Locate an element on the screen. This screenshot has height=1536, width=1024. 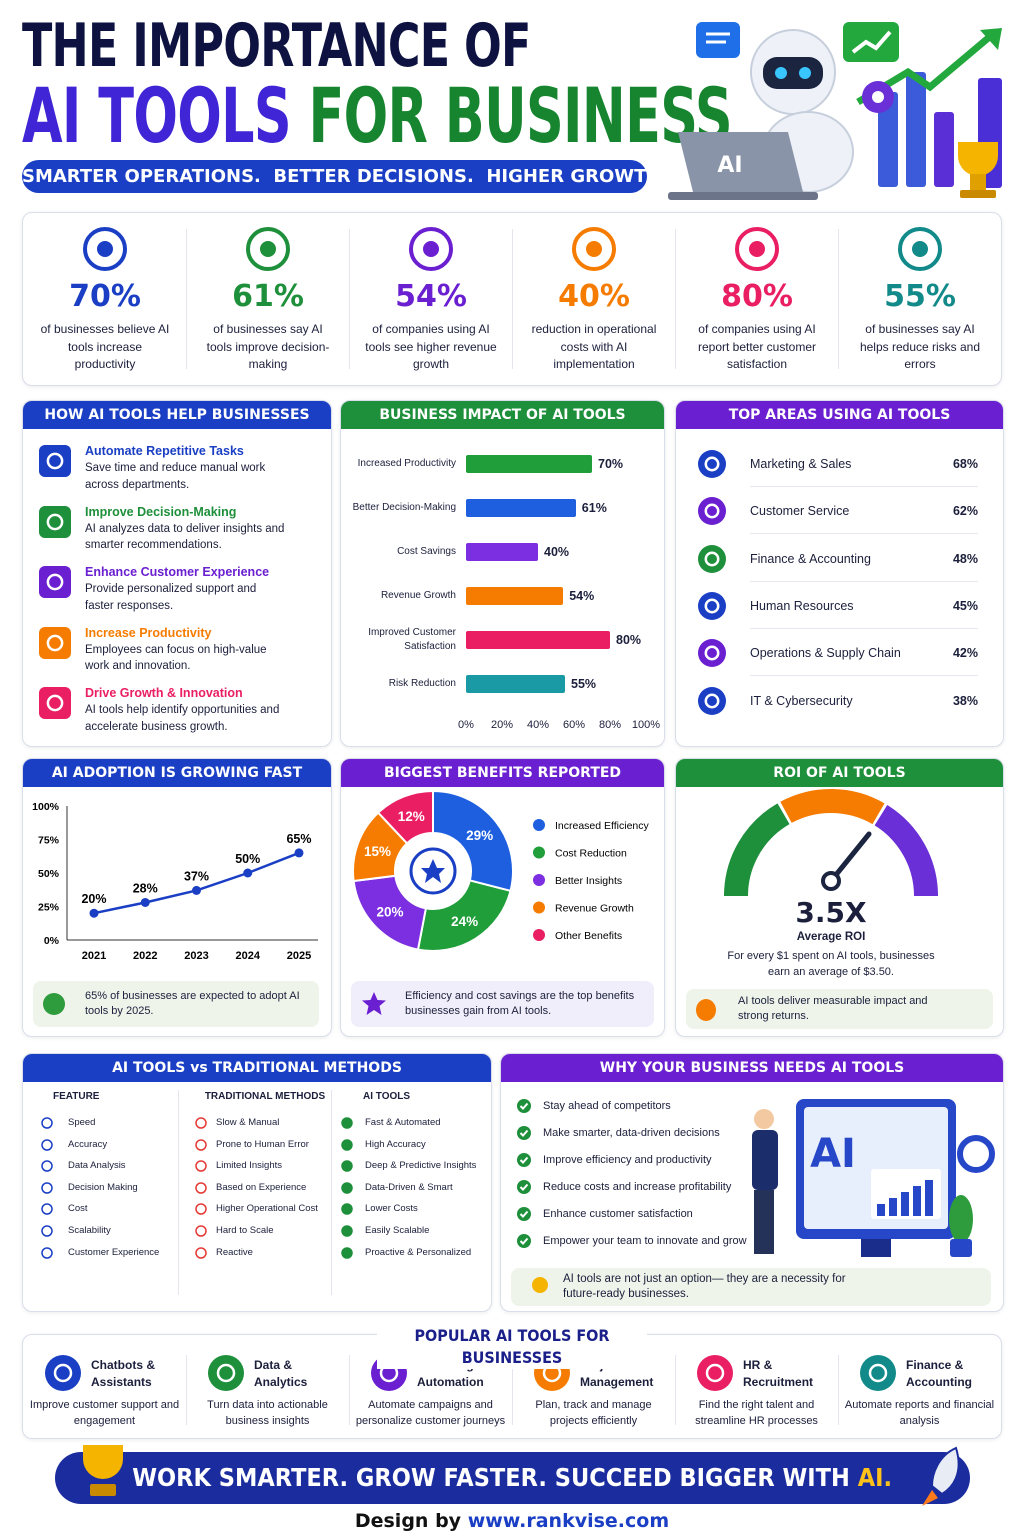
tool-name: HR & Recruitment is located at coordinates (778, 1373).